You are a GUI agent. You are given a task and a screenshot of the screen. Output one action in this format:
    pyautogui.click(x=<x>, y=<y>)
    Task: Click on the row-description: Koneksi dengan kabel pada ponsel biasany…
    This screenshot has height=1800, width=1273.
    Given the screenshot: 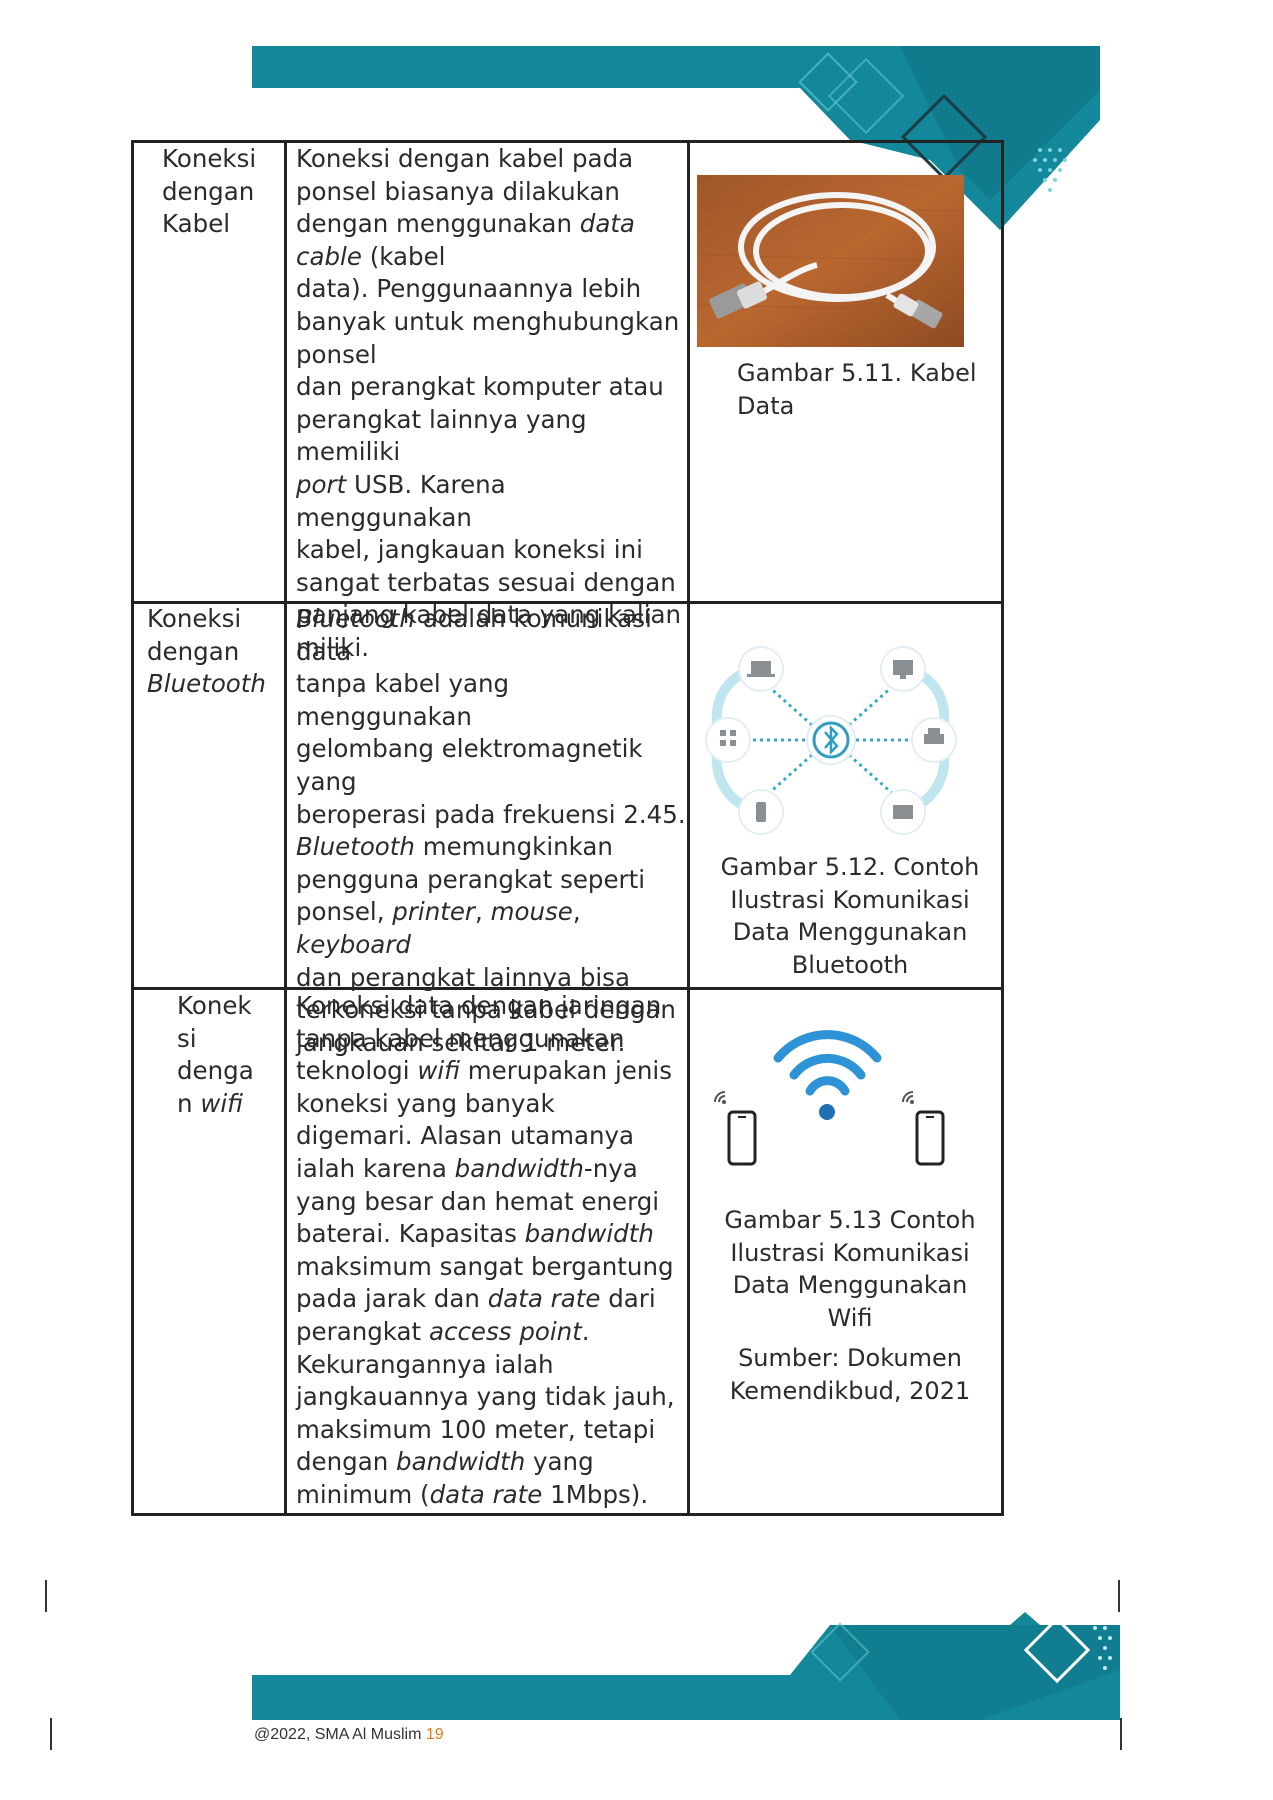 What is the action you would take?
    pyautogui.click(x=489, y=403)
    